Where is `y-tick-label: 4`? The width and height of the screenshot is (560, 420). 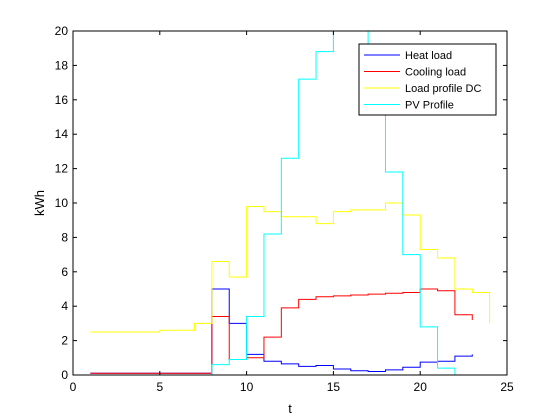 y-tick-label: 4 is located at coordinates (64, 306).